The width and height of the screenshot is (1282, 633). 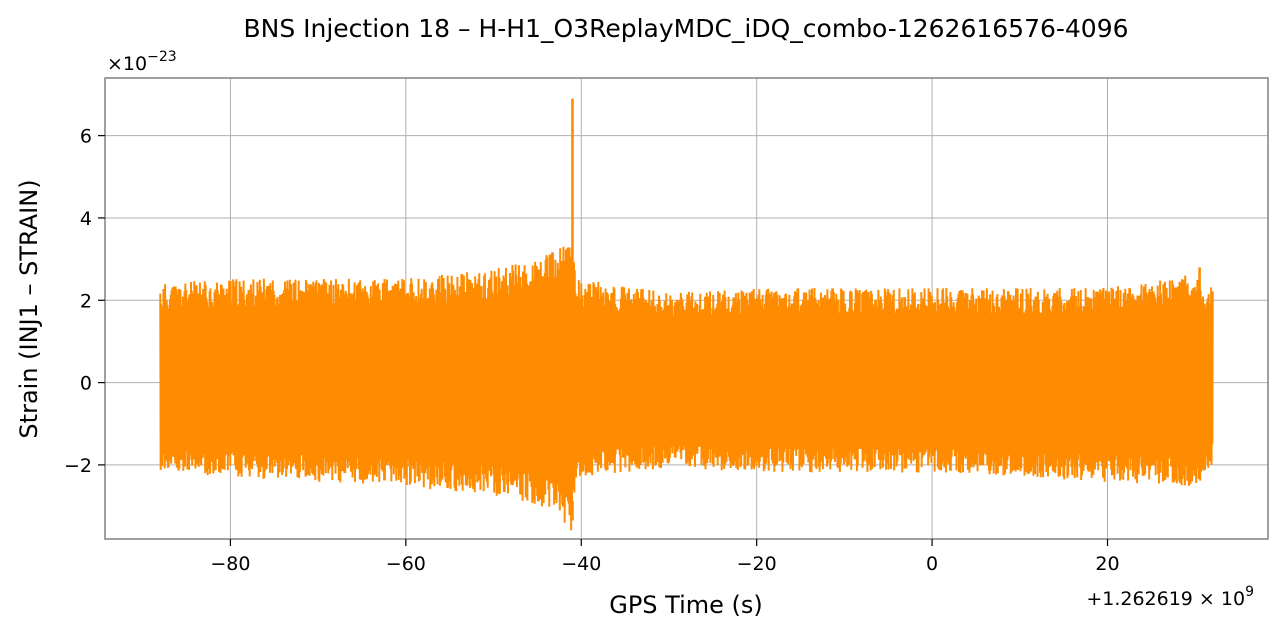 I want to click on x-offset-label: +1.262619 × 109, so click(x=1170, y=597).